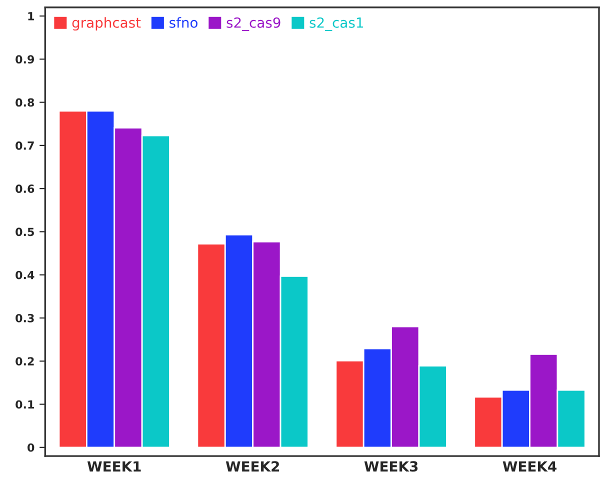 This screenshot has height=493, width=602. Describe the element at coordinates (336, 24) in the screenshot. I see `legend-label: s2_cas1` at that location.